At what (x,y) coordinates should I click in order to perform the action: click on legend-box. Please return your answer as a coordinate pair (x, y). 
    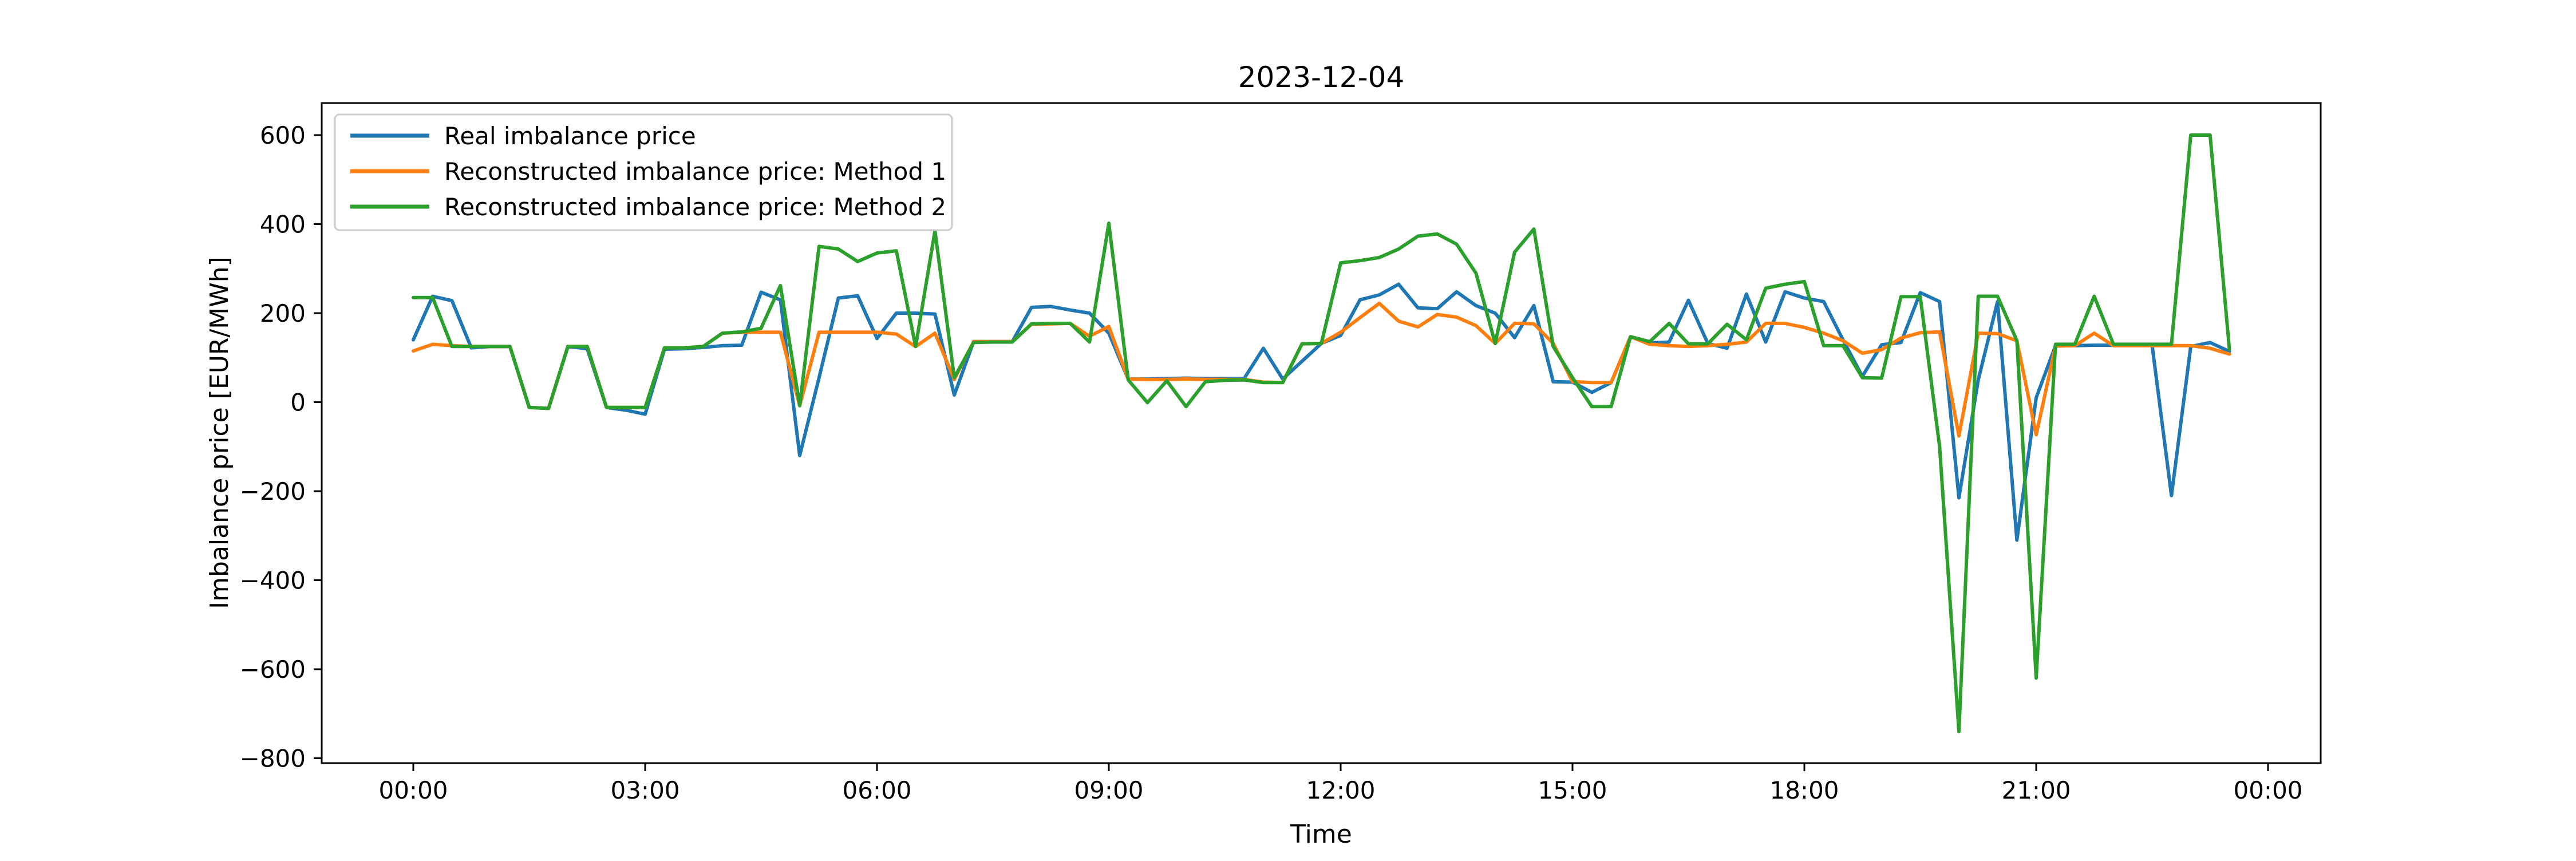
    Looking at the image, I should click on (643, 172).